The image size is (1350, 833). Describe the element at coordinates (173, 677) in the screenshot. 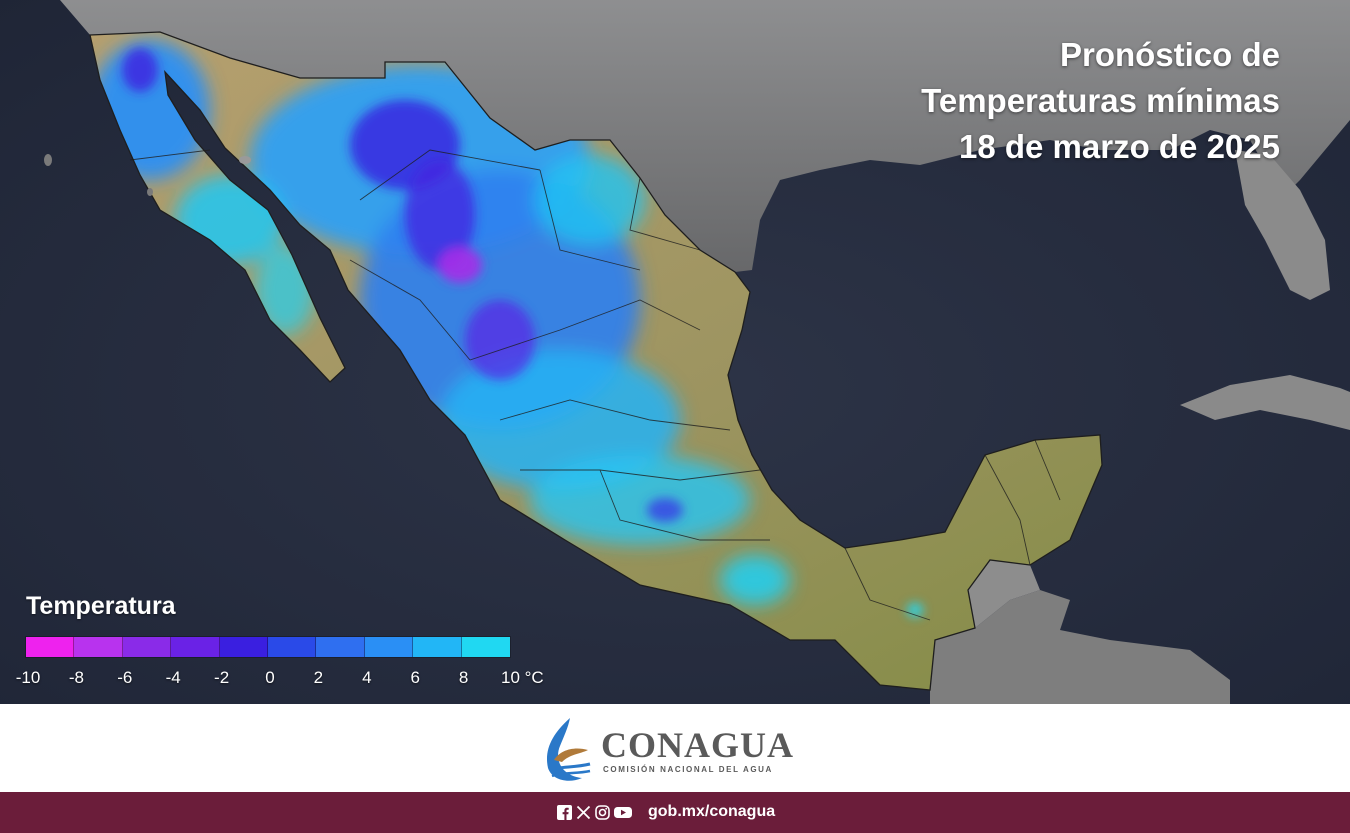

I see `legend-tick-label: -4` at that location.